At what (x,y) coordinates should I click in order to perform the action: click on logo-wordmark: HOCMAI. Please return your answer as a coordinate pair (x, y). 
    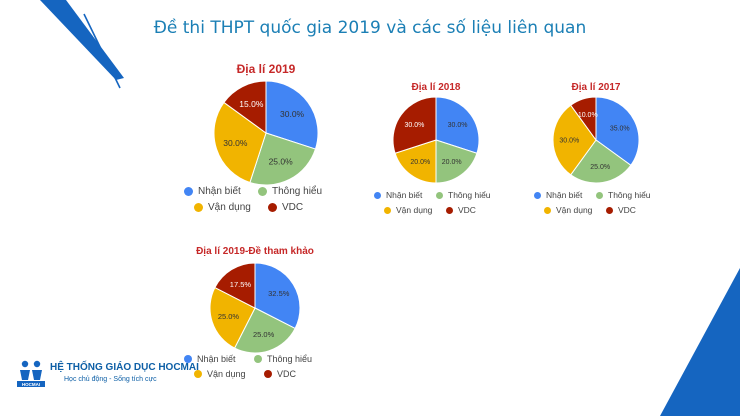
    Looking at the image, I should click on (31, 384).